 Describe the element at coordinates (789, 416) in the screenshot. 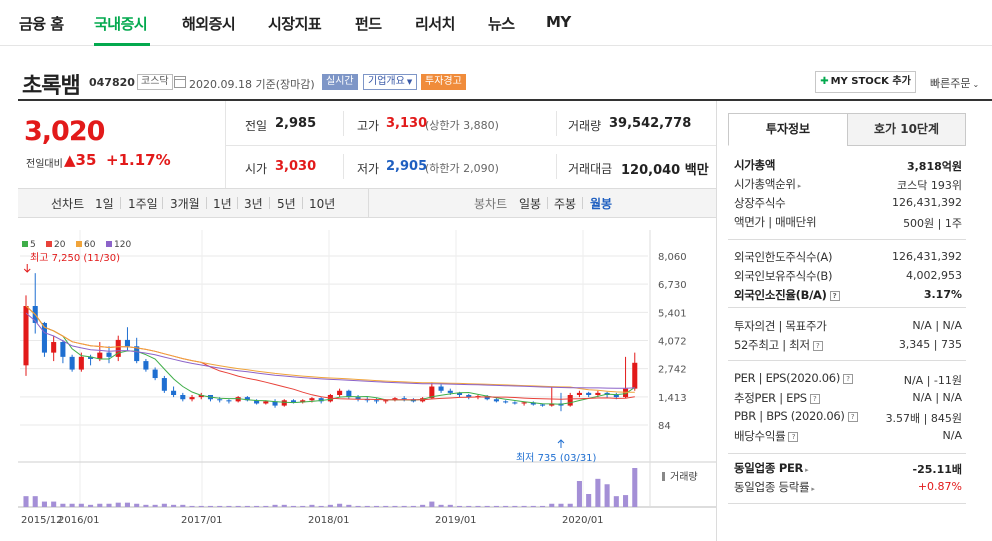

I see `info-label-text: PBR | BPS (2020.06)` at that location.